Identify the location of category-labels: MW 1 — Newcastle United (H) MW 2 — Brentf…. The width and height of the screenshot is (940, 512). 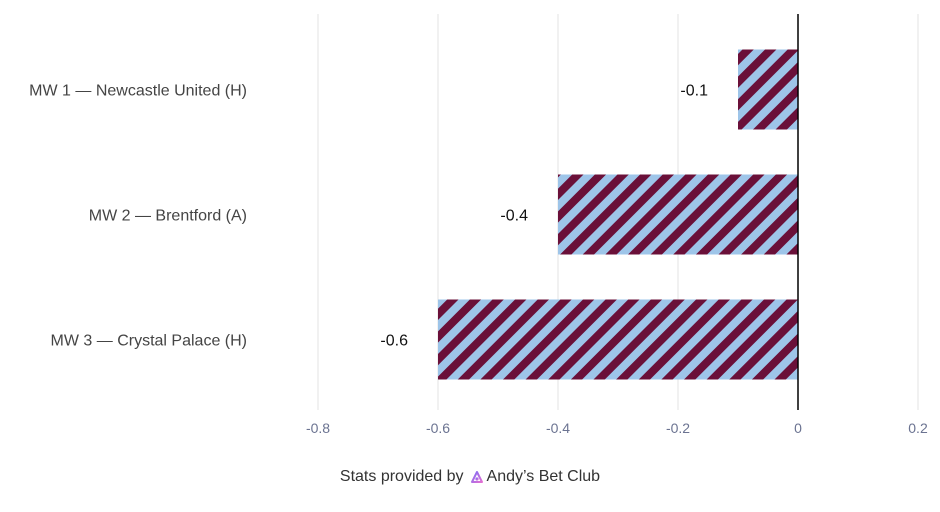
(138, 216).